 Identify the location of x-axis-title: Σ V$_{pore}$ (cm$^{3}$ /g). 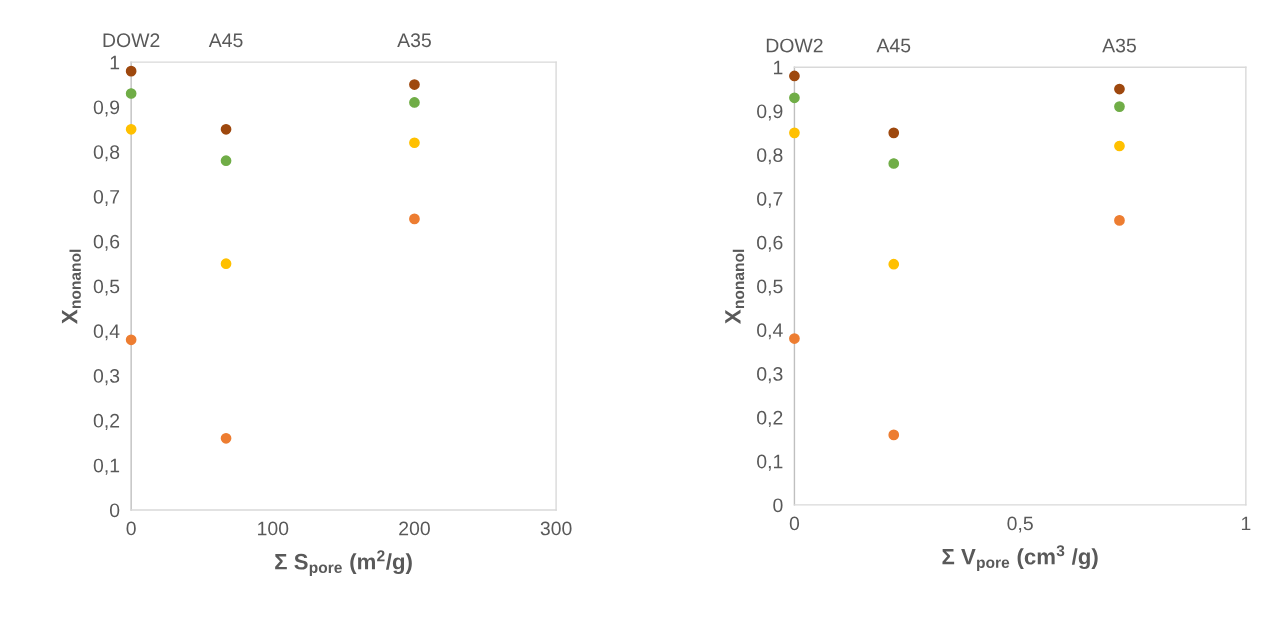
(1020, 558).